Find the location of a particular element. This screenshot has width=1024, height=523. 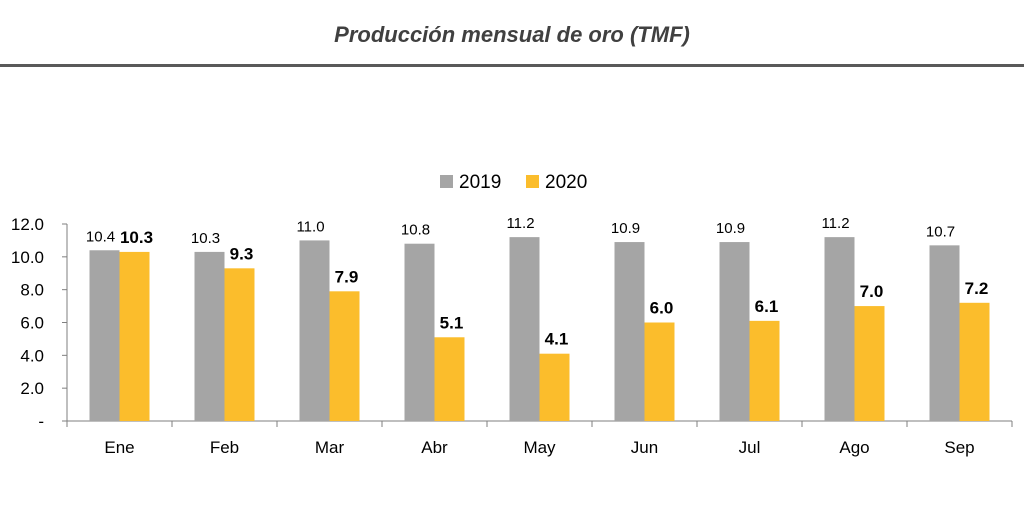

bar-2020-sep is located at coordinates (974, 361).